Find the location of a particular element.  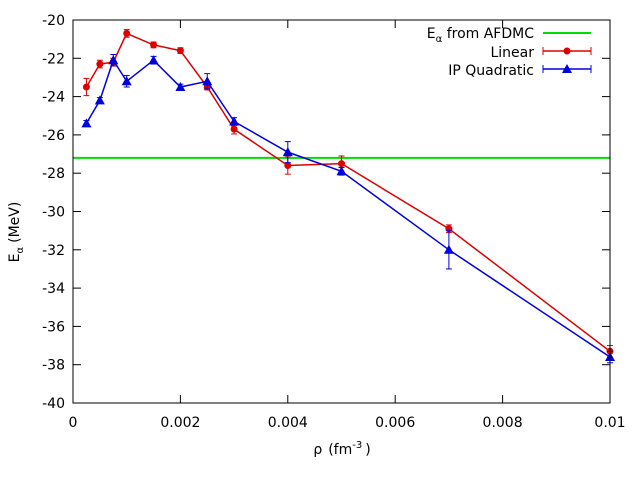

y-tick-label: -26 is located at coordinates (53, 136).